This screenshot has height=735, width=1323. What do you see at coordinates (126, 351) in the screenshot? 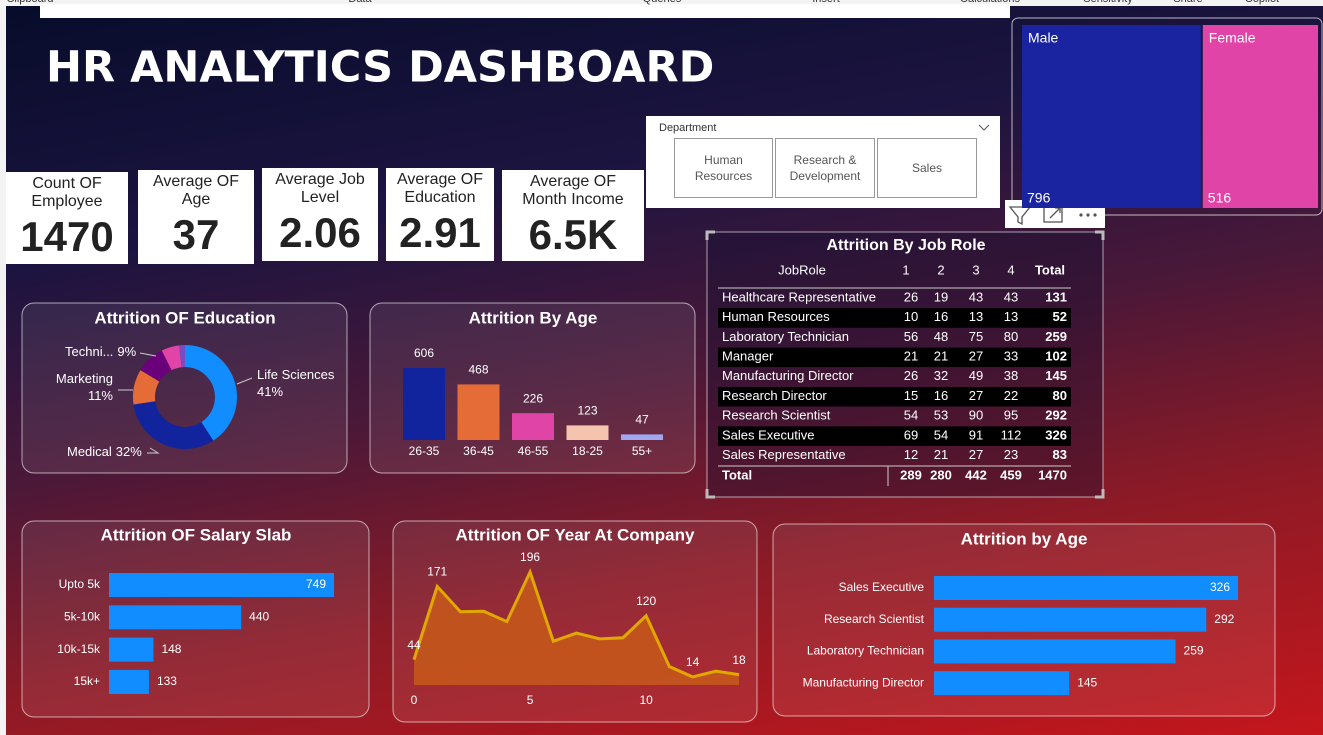
I see `label-value: 9%` at bounding box center [126, 351].